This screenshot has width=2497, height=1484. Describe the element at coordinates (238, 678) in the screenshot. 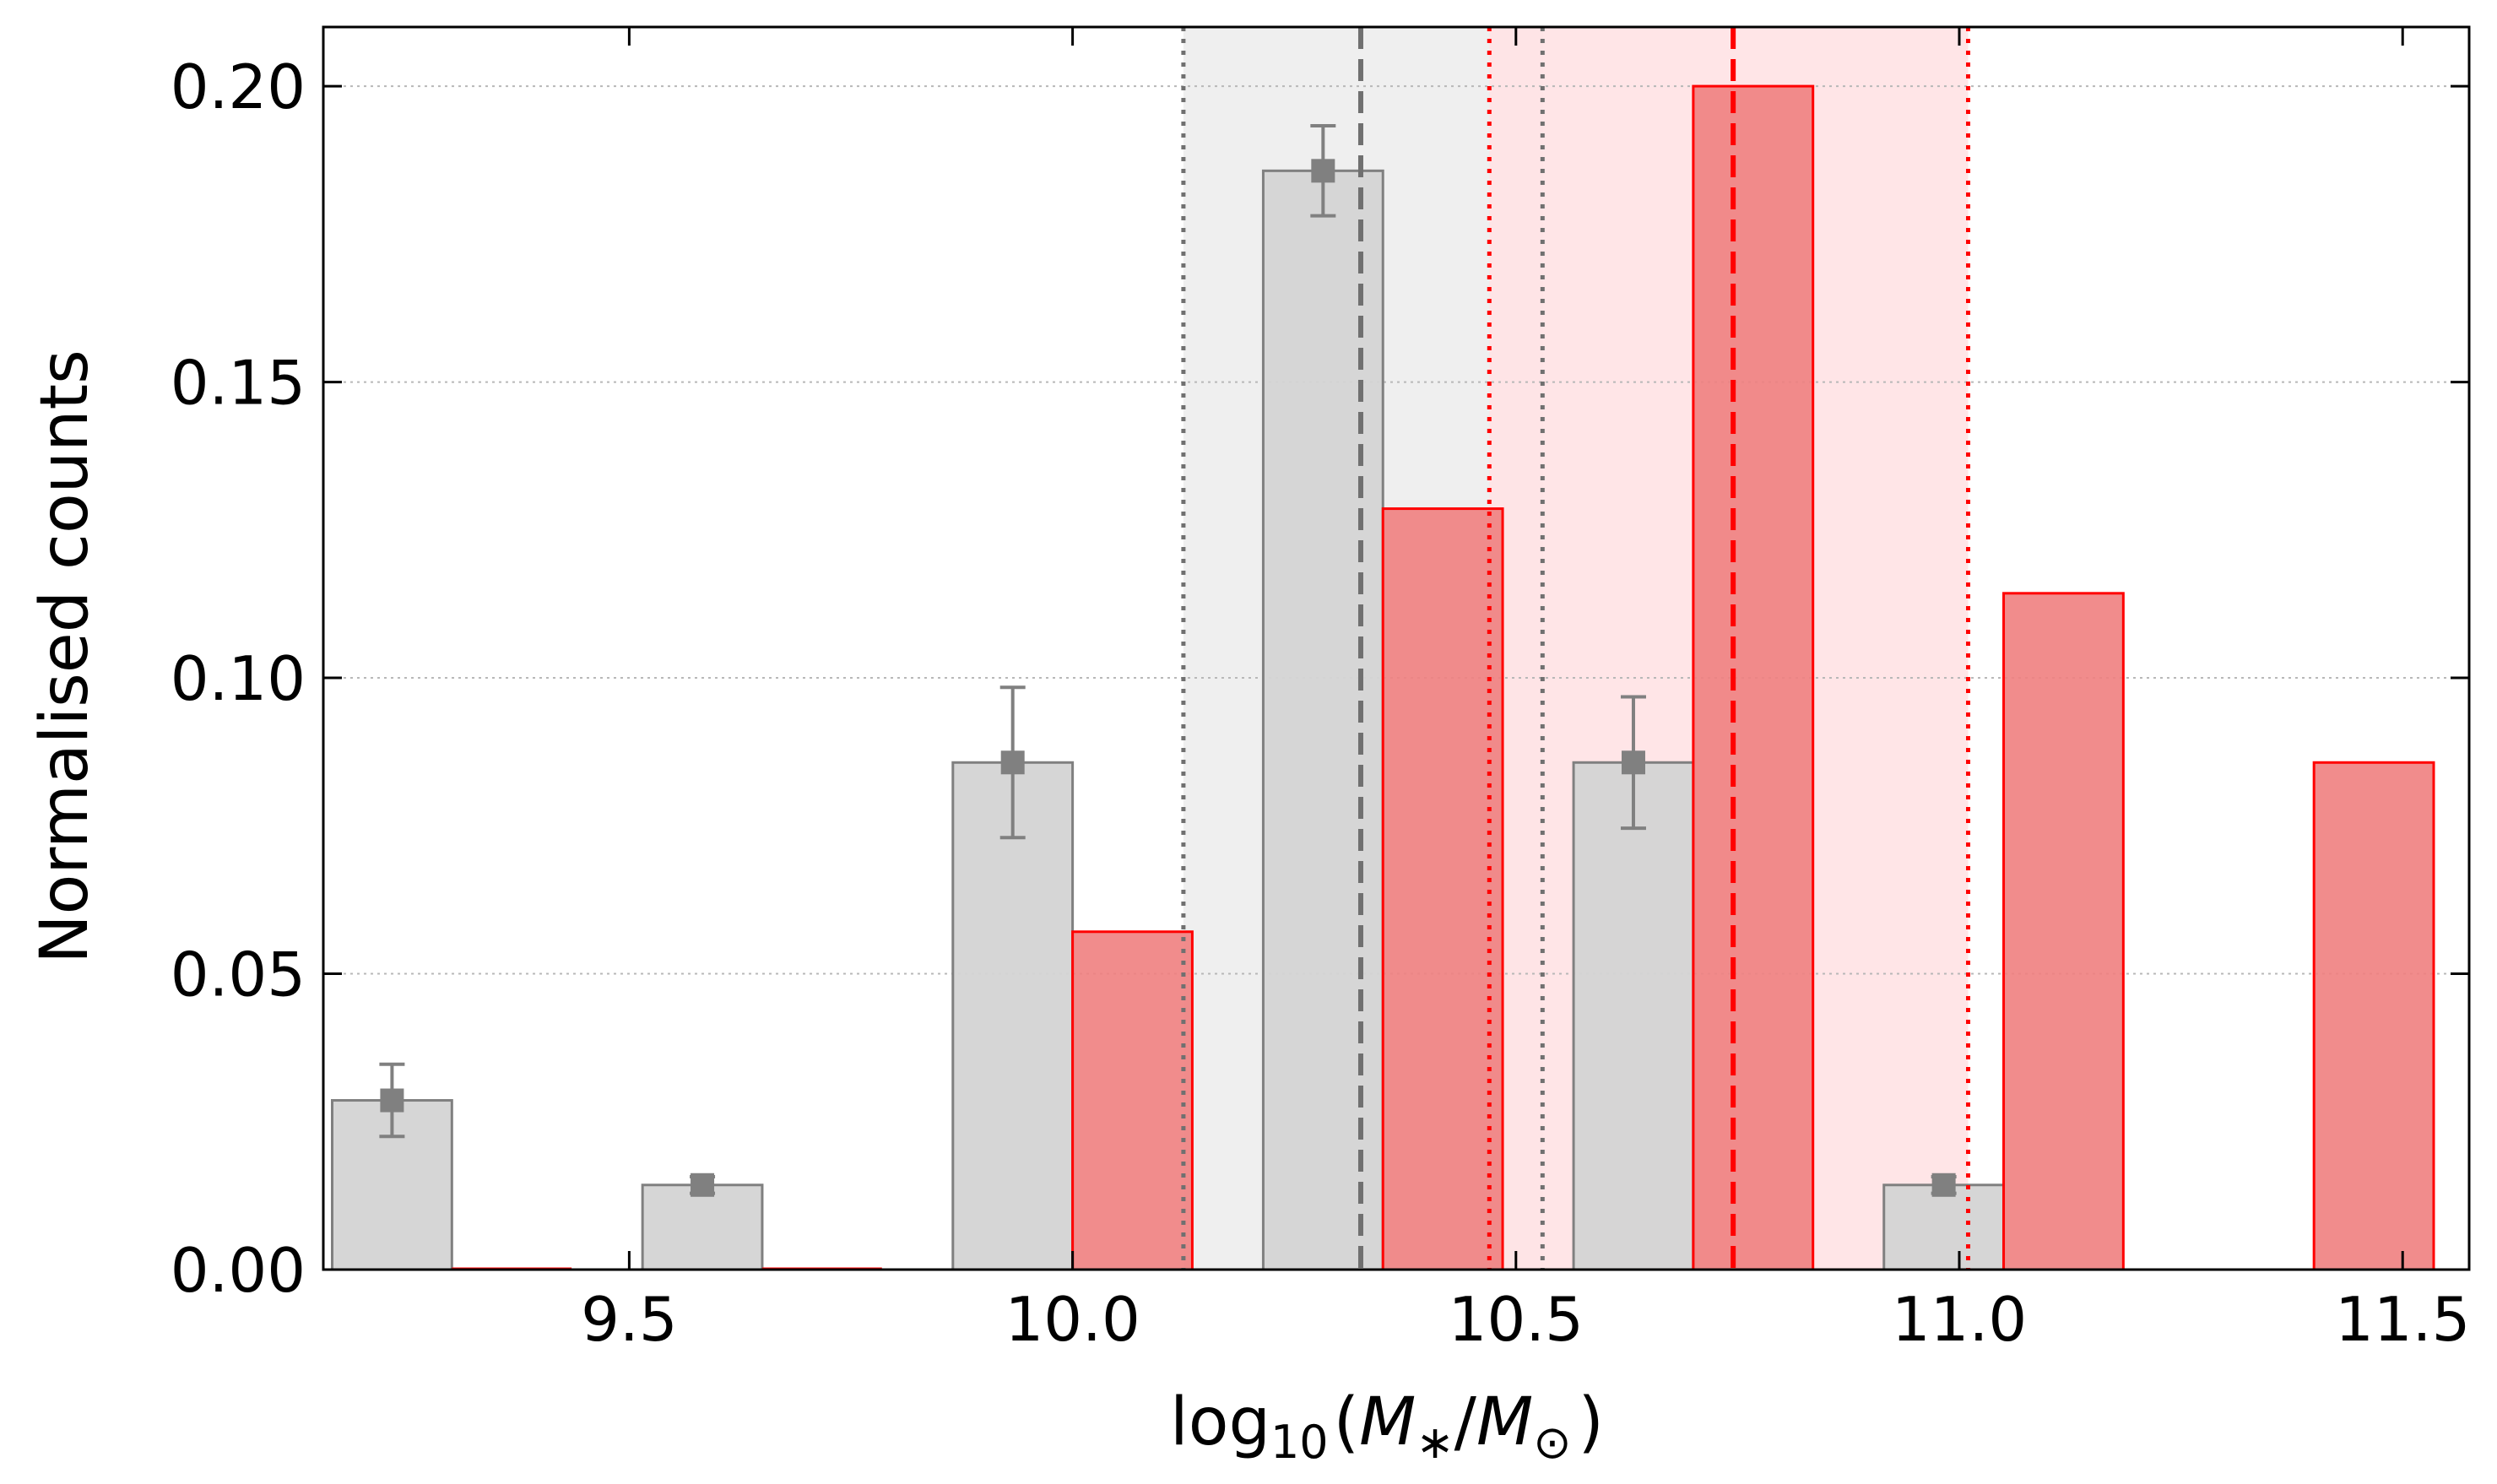

I see `y-tick-label: 0.10` at that location.